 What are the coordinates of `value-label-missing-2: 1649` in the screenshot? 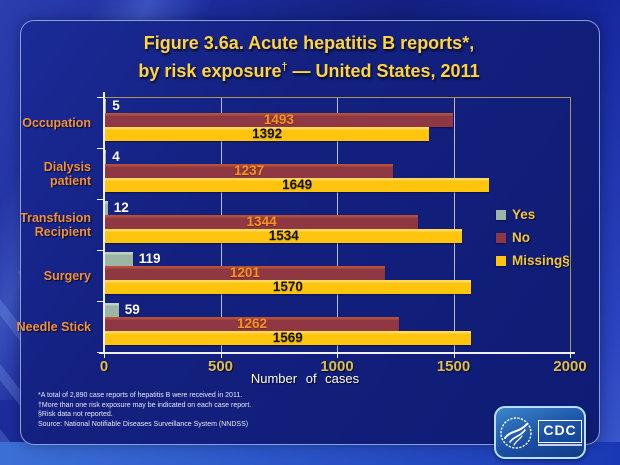 It's located at (297, 184).